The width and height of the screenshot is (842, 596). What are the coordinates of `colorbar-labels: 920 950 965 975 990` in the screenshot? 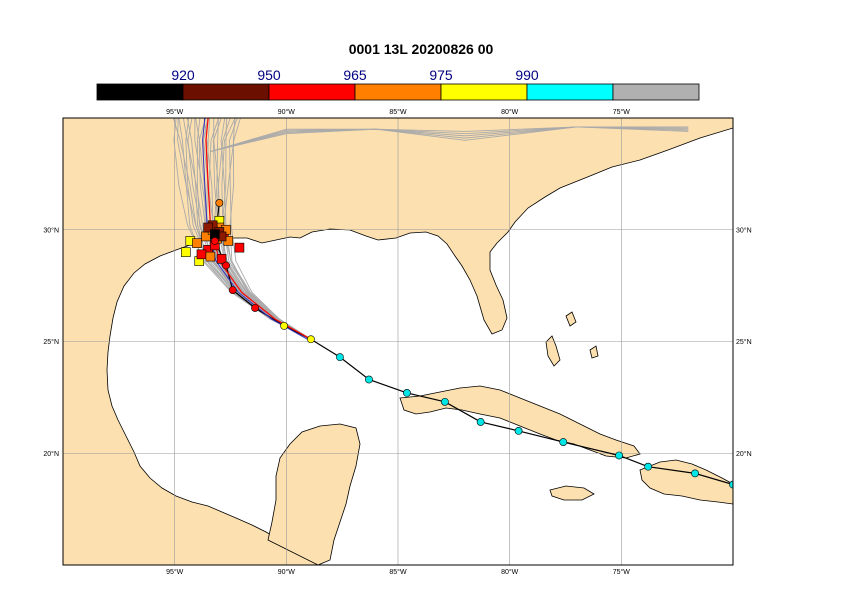 It's located at (355, 75).